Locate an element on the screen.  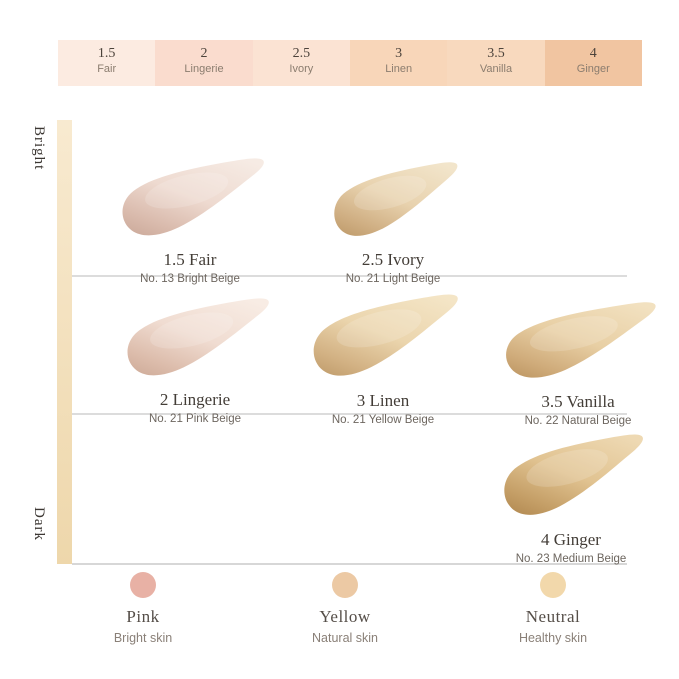
legend-title: Pink is located at coordinates (143, 616).